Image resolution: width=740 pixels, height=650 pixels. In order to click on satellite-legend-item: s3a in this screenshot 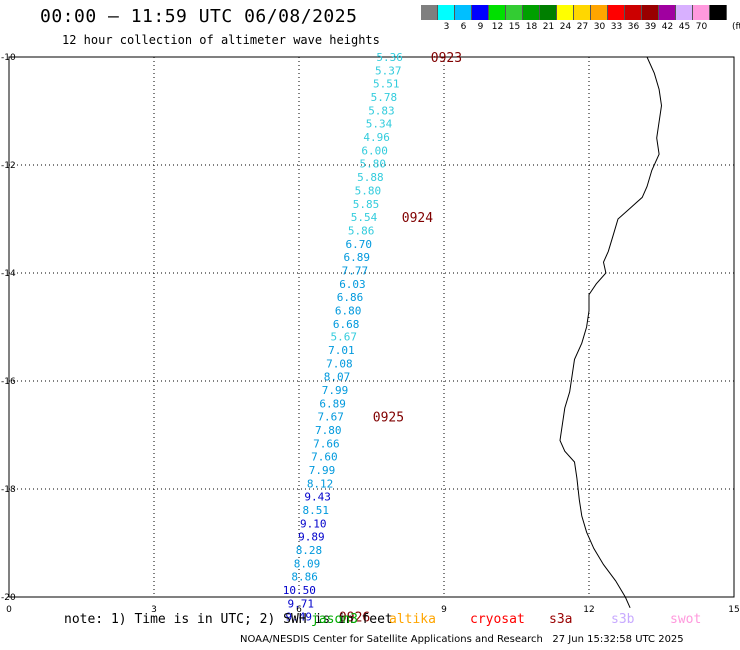, I will do `click(561, 619)`.